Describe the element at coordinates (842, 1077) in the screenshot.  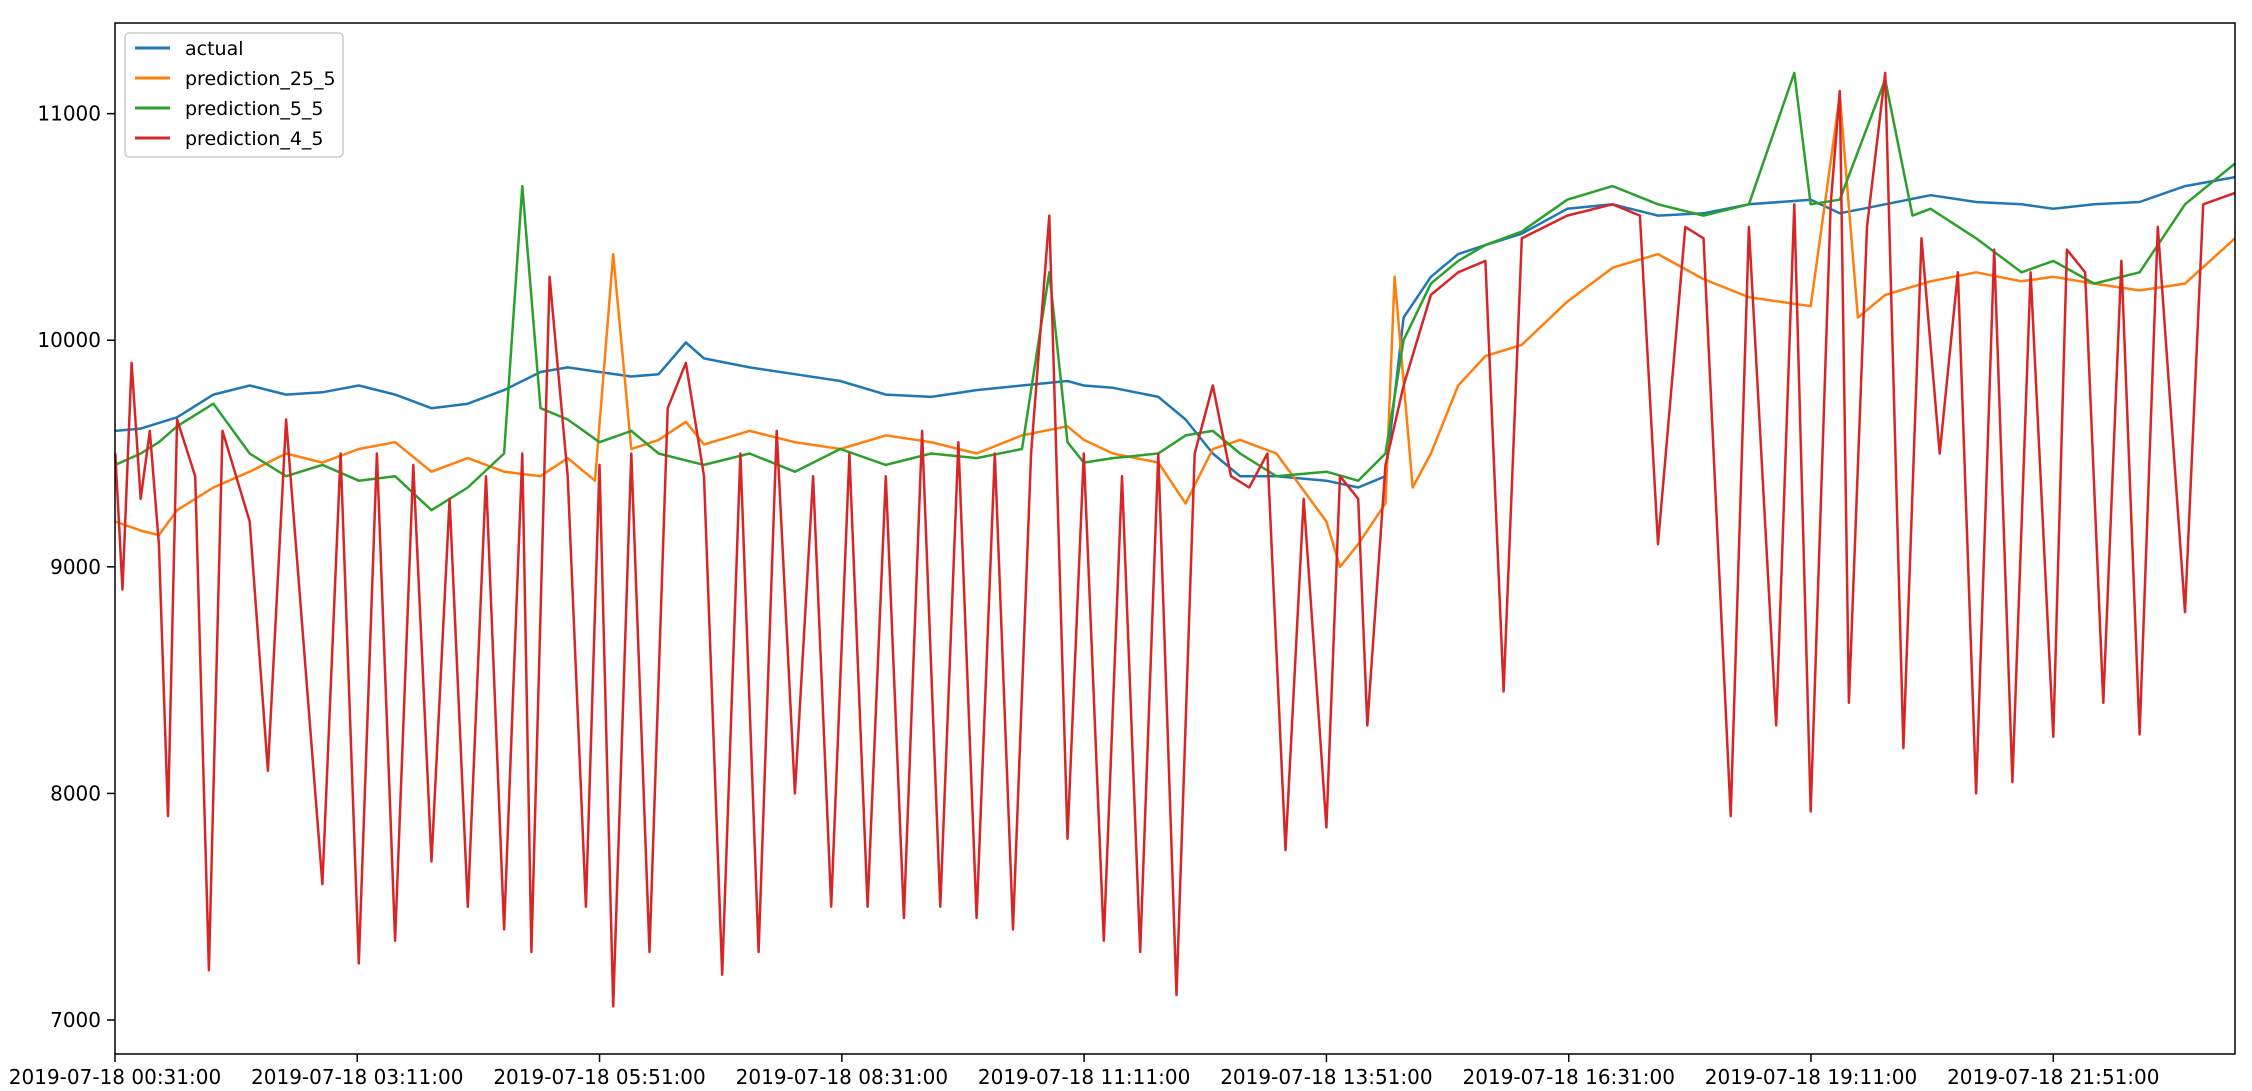
I see `x-tick-label: 2019-07-18 08:31:00` at that location.